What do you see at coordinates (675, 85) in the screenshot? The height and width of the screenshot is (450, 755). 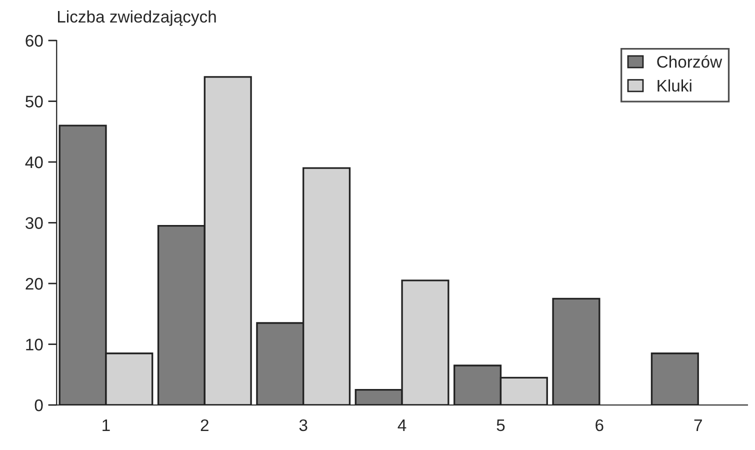 I see `legend-label: Kluki` at bounding box center [675, 85].